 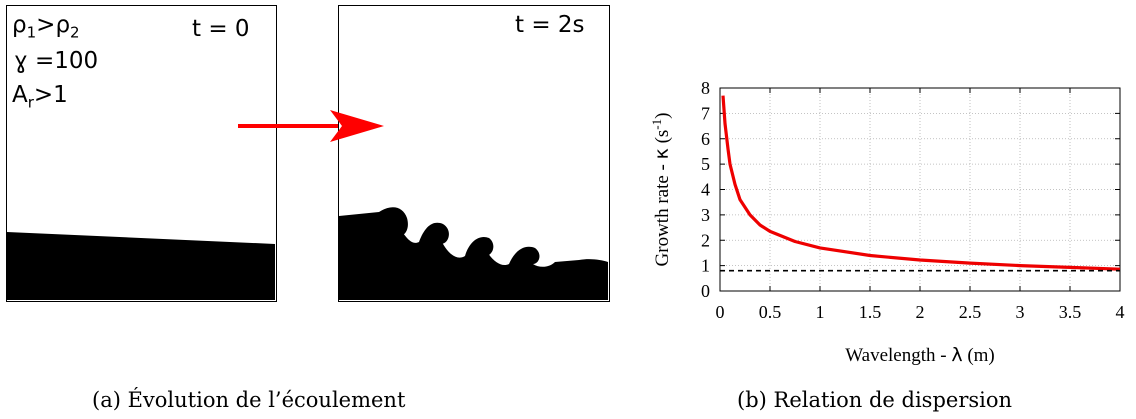 What do you see at coordinates (705, 240) in the screenshot?
I see `y-tick-label: 2` at bounding box center [705, 240].